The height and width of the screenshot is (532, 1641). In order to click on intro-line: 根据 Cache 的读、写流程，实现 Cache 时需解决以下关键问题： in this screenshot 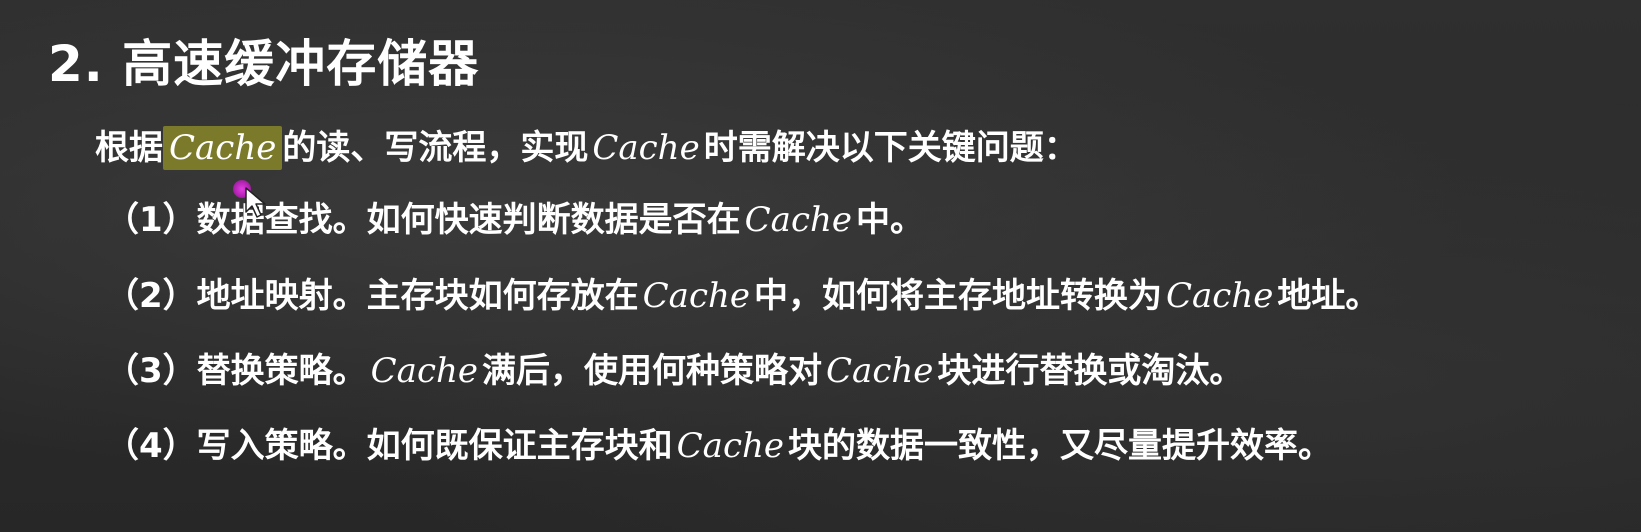, I will do `click(586, 145)`.